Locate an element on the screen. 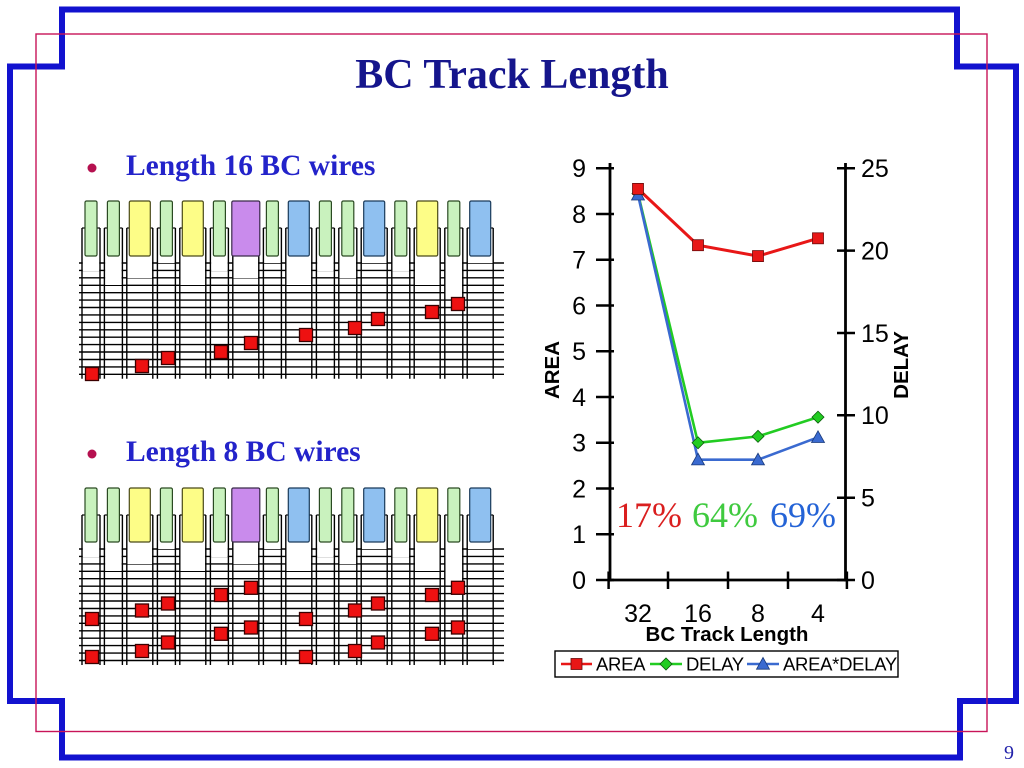 This screenshot has height=768, width=1024. svg-text: 20 is located at coordinates (875, 251).